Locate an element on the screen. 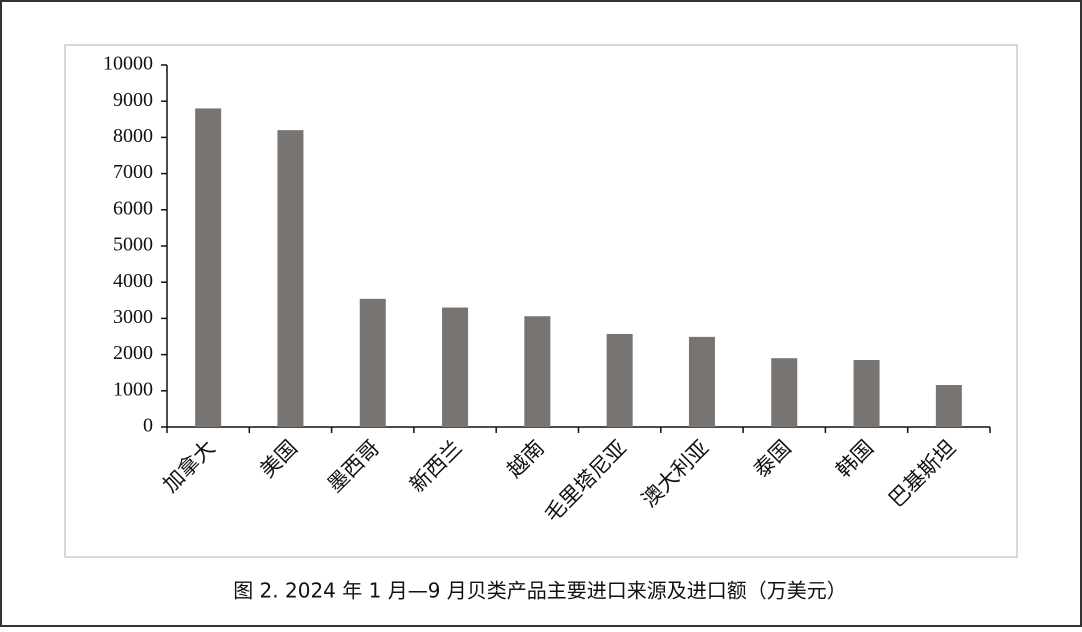  y-tick-label: 5000 is located at coordinates (133, 245).